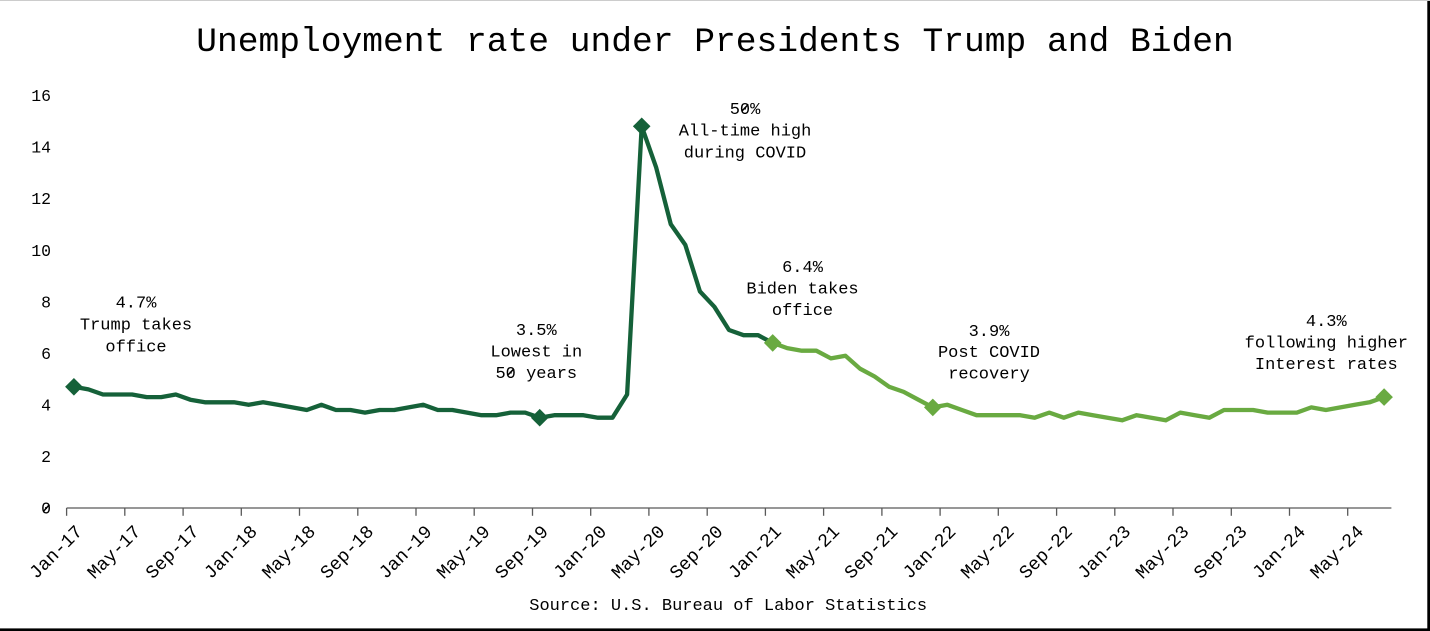 This screenshot has width=1430, height=631. I want to click on svg-text: 50 years, so click(536, 374).